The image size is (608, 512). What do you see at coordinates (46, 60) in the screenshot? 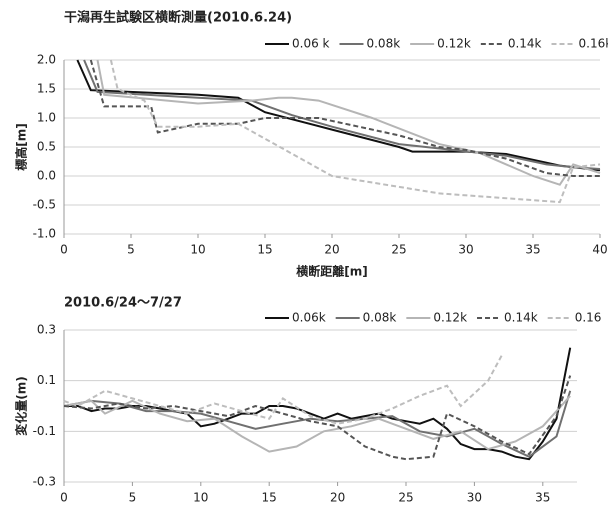
I see `y-tick-label: 2.0` at bounding box center [46, 60].